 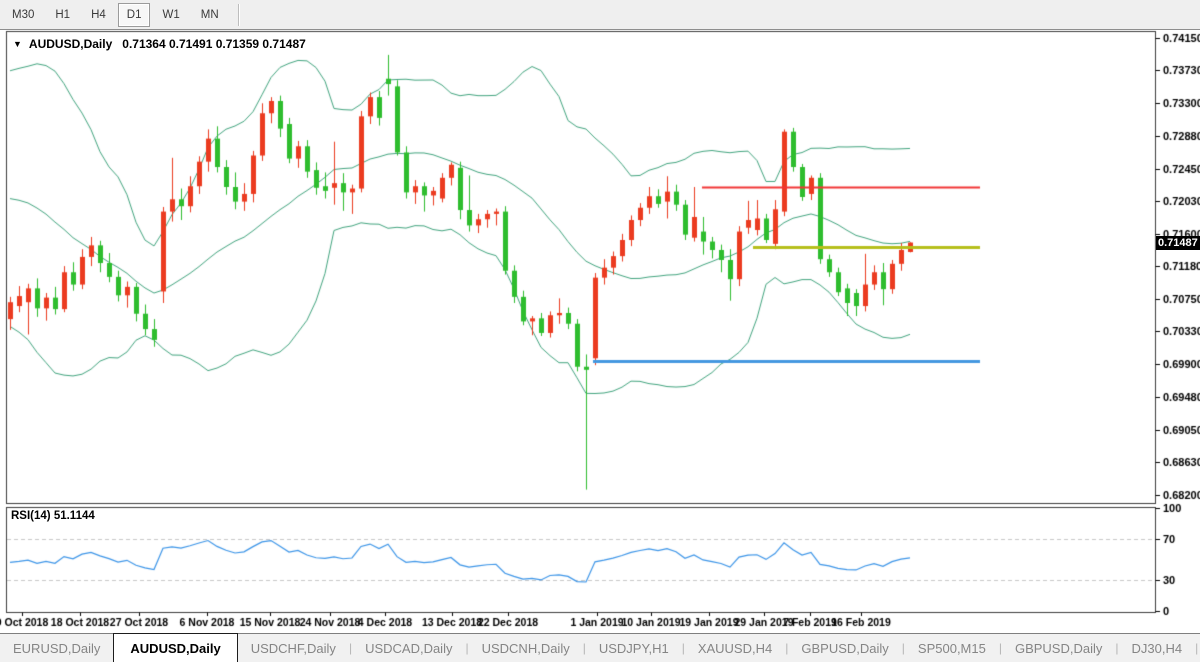 I want to click on tab-dj30-h4-10: DJ30,H4, so click(x=1157, y=648).